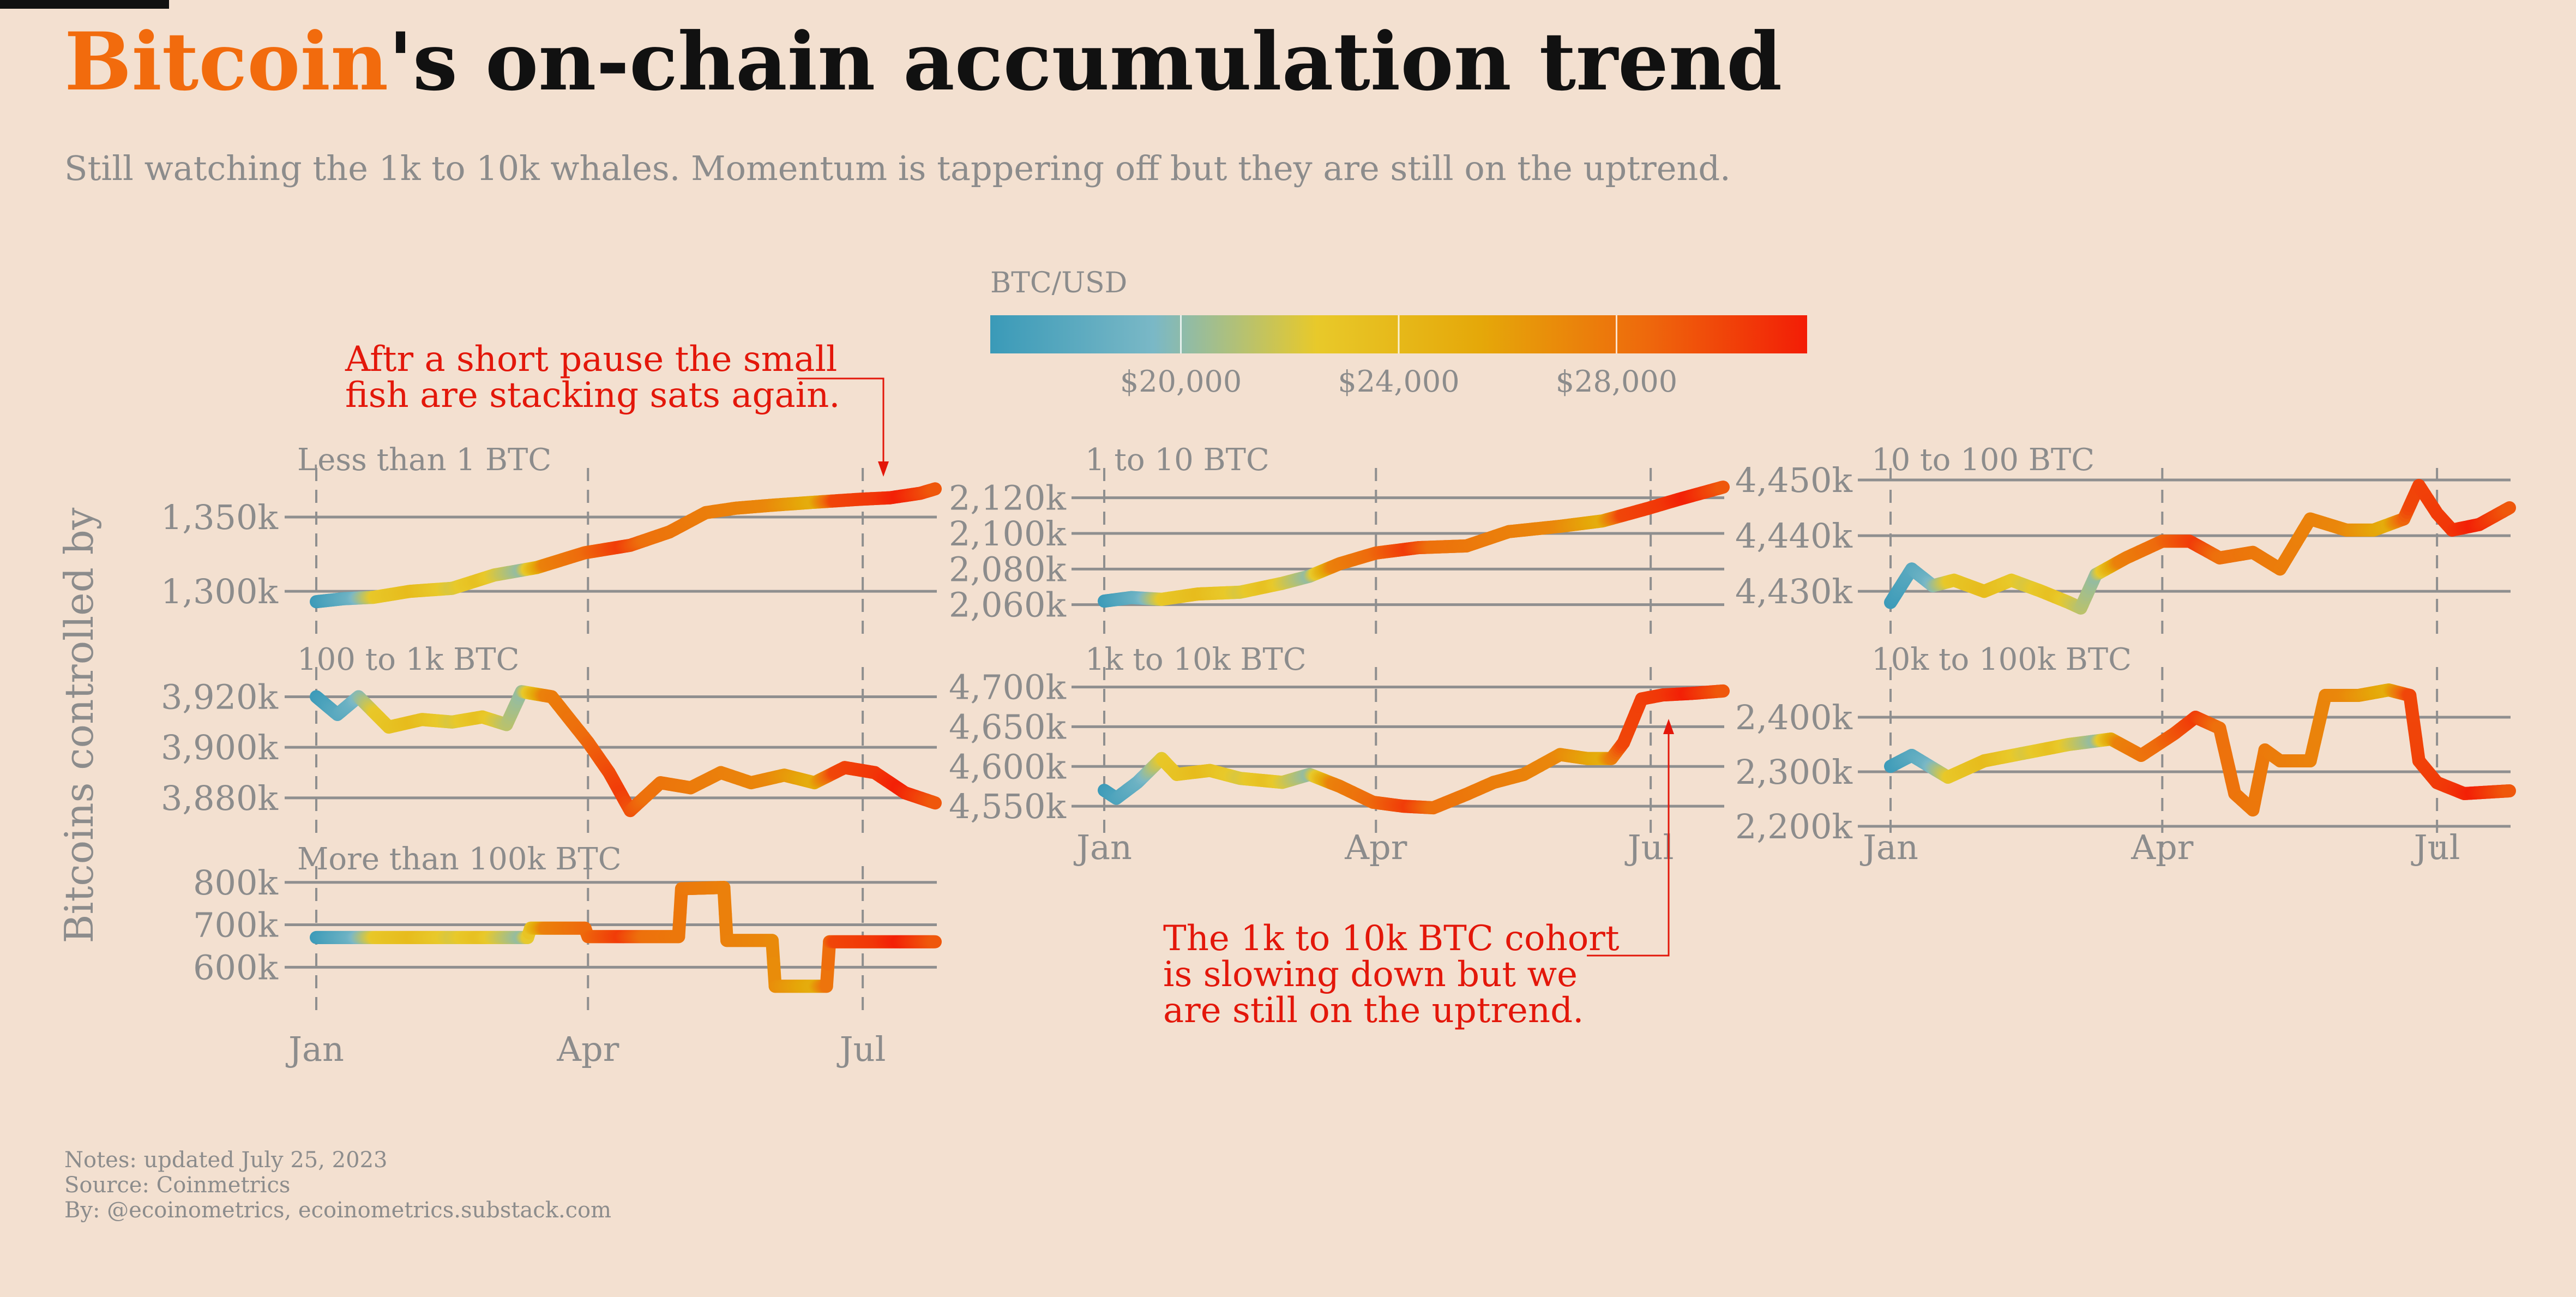 The image size is (2576, 1297). Describe the element at coordinates (219, 517) in the screenshot. I see `y-tick-label: 1,350k` at that location.